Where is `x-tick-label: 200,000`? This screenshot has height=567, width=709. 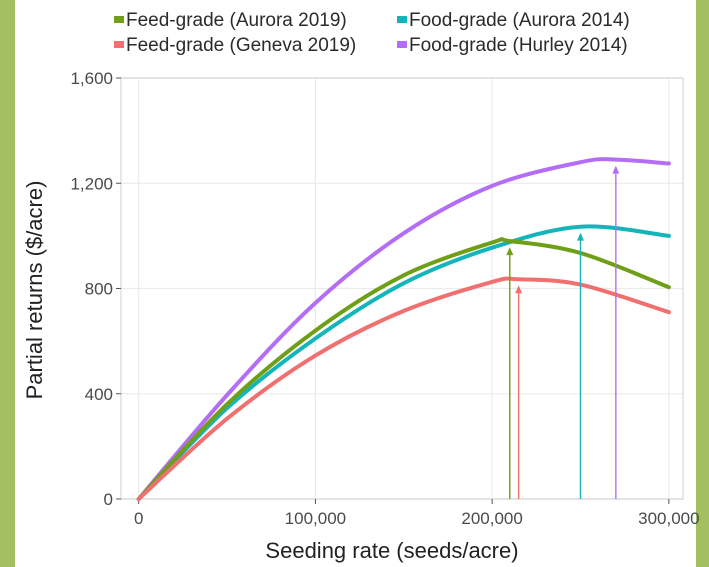 x-tick-label: 200,000 is located at coordinates (491, 518).